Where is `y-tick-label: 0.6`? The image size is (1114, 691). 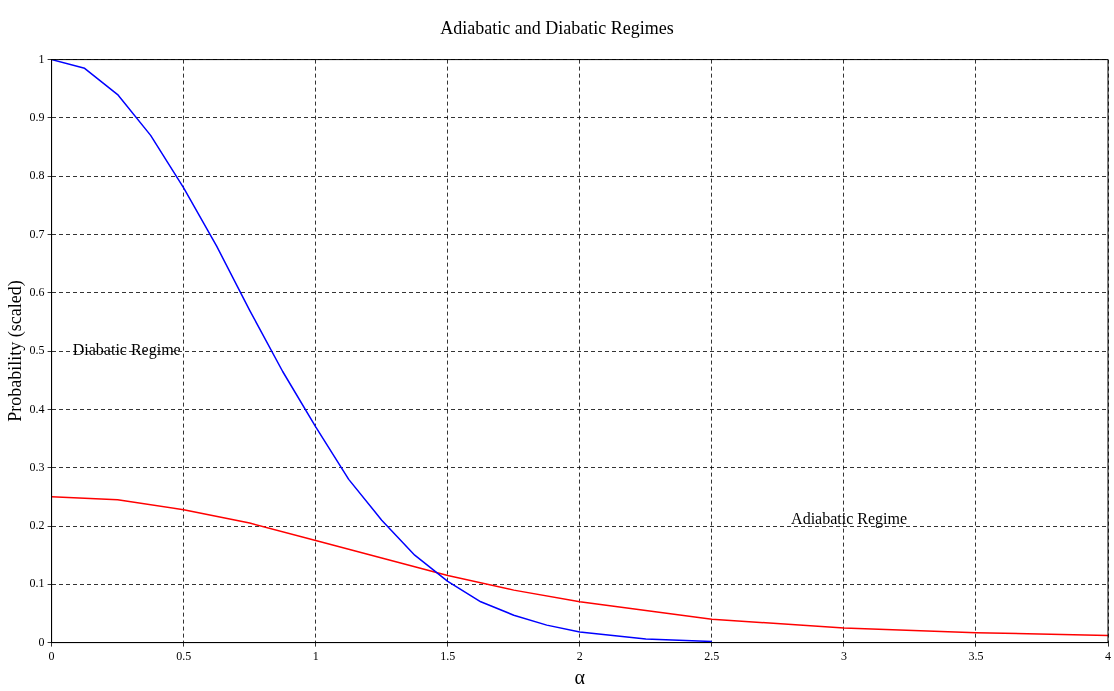
y-tick-label: 0.6 is located at coordinates (37, 291).